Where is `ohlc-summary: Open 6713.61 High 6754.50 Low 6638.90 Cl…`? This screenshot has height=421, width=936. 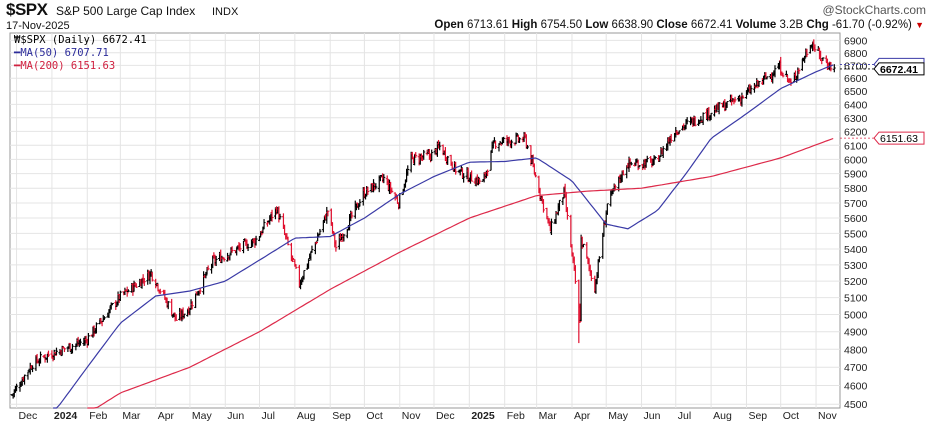 ohlc-summary: Open 6713.61 High 6754.50 Low 6638.90 Cl… is located at coordinates (679, 25).